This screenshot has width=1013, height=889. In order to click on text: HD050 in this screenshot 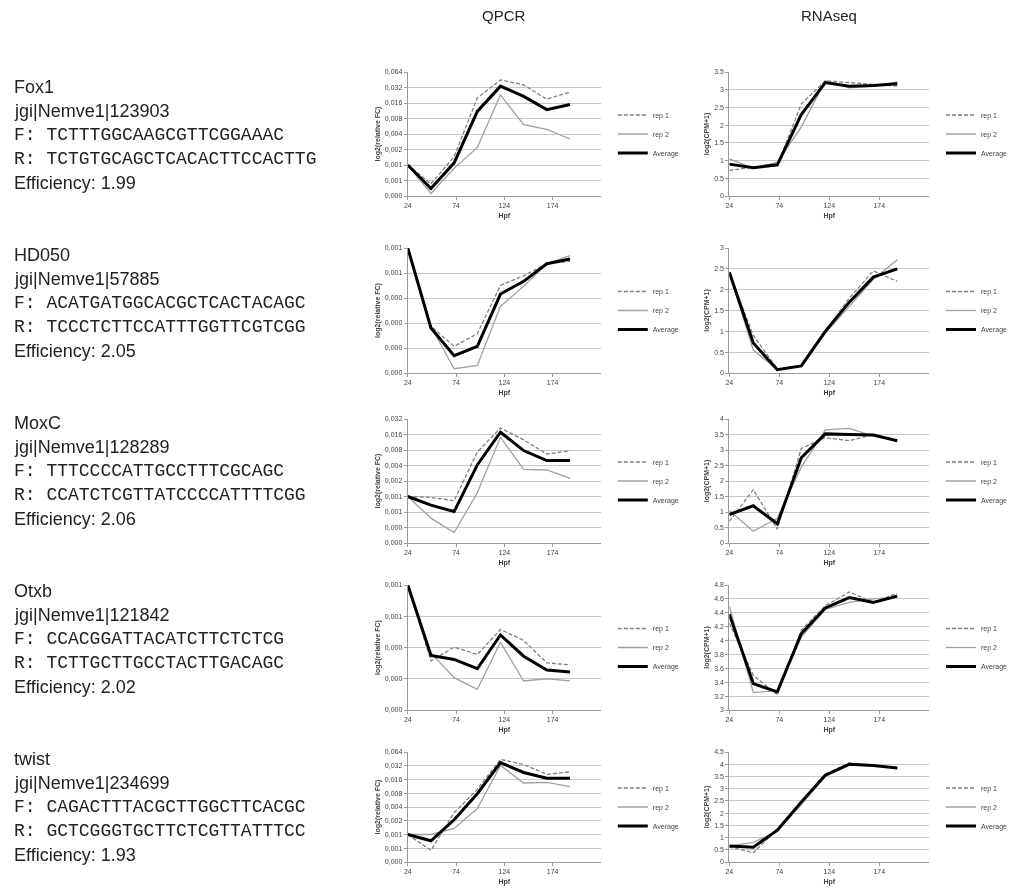, I will do `click(42, 255)`.